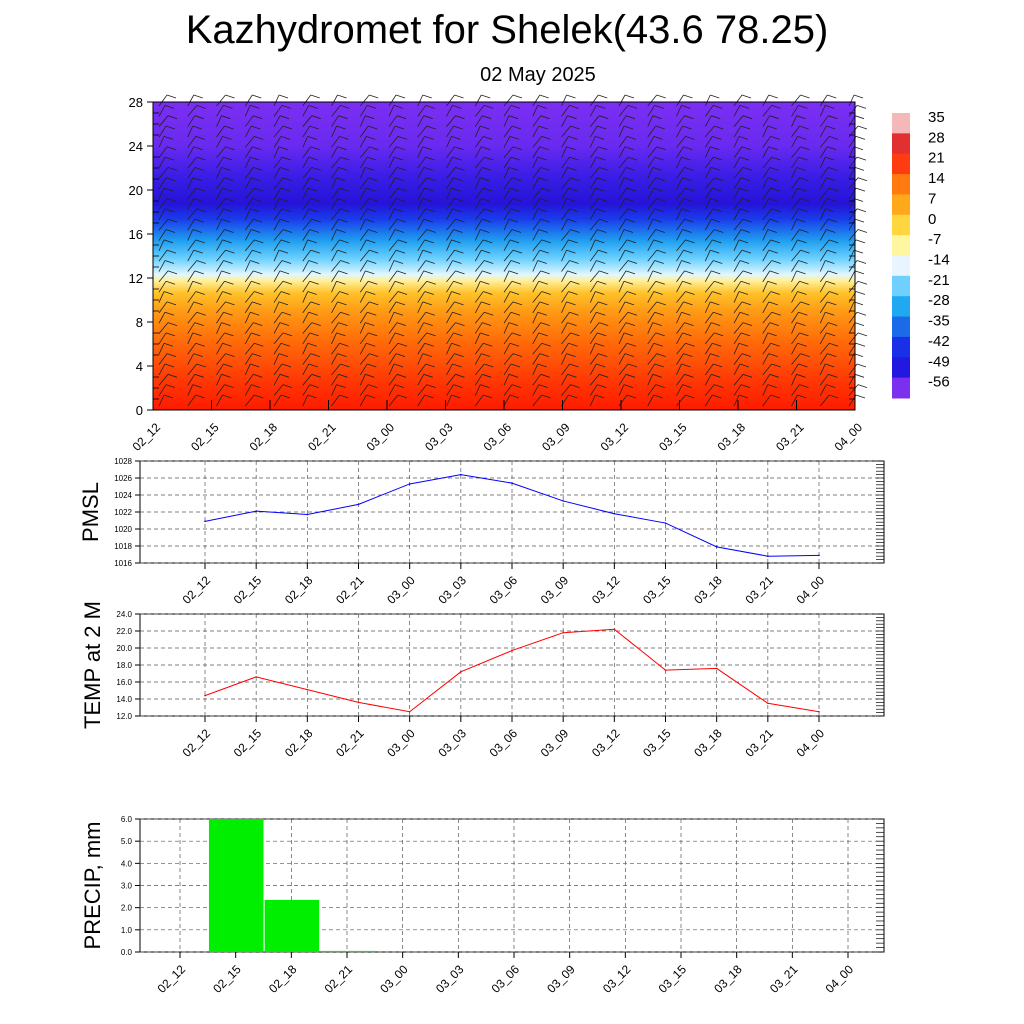 Image resolution: width=1024 pixels, height=1024 pixels. Describe the element at coordinates (901, 368) in the screenshot. I see `colorbar-swatch` at that location.